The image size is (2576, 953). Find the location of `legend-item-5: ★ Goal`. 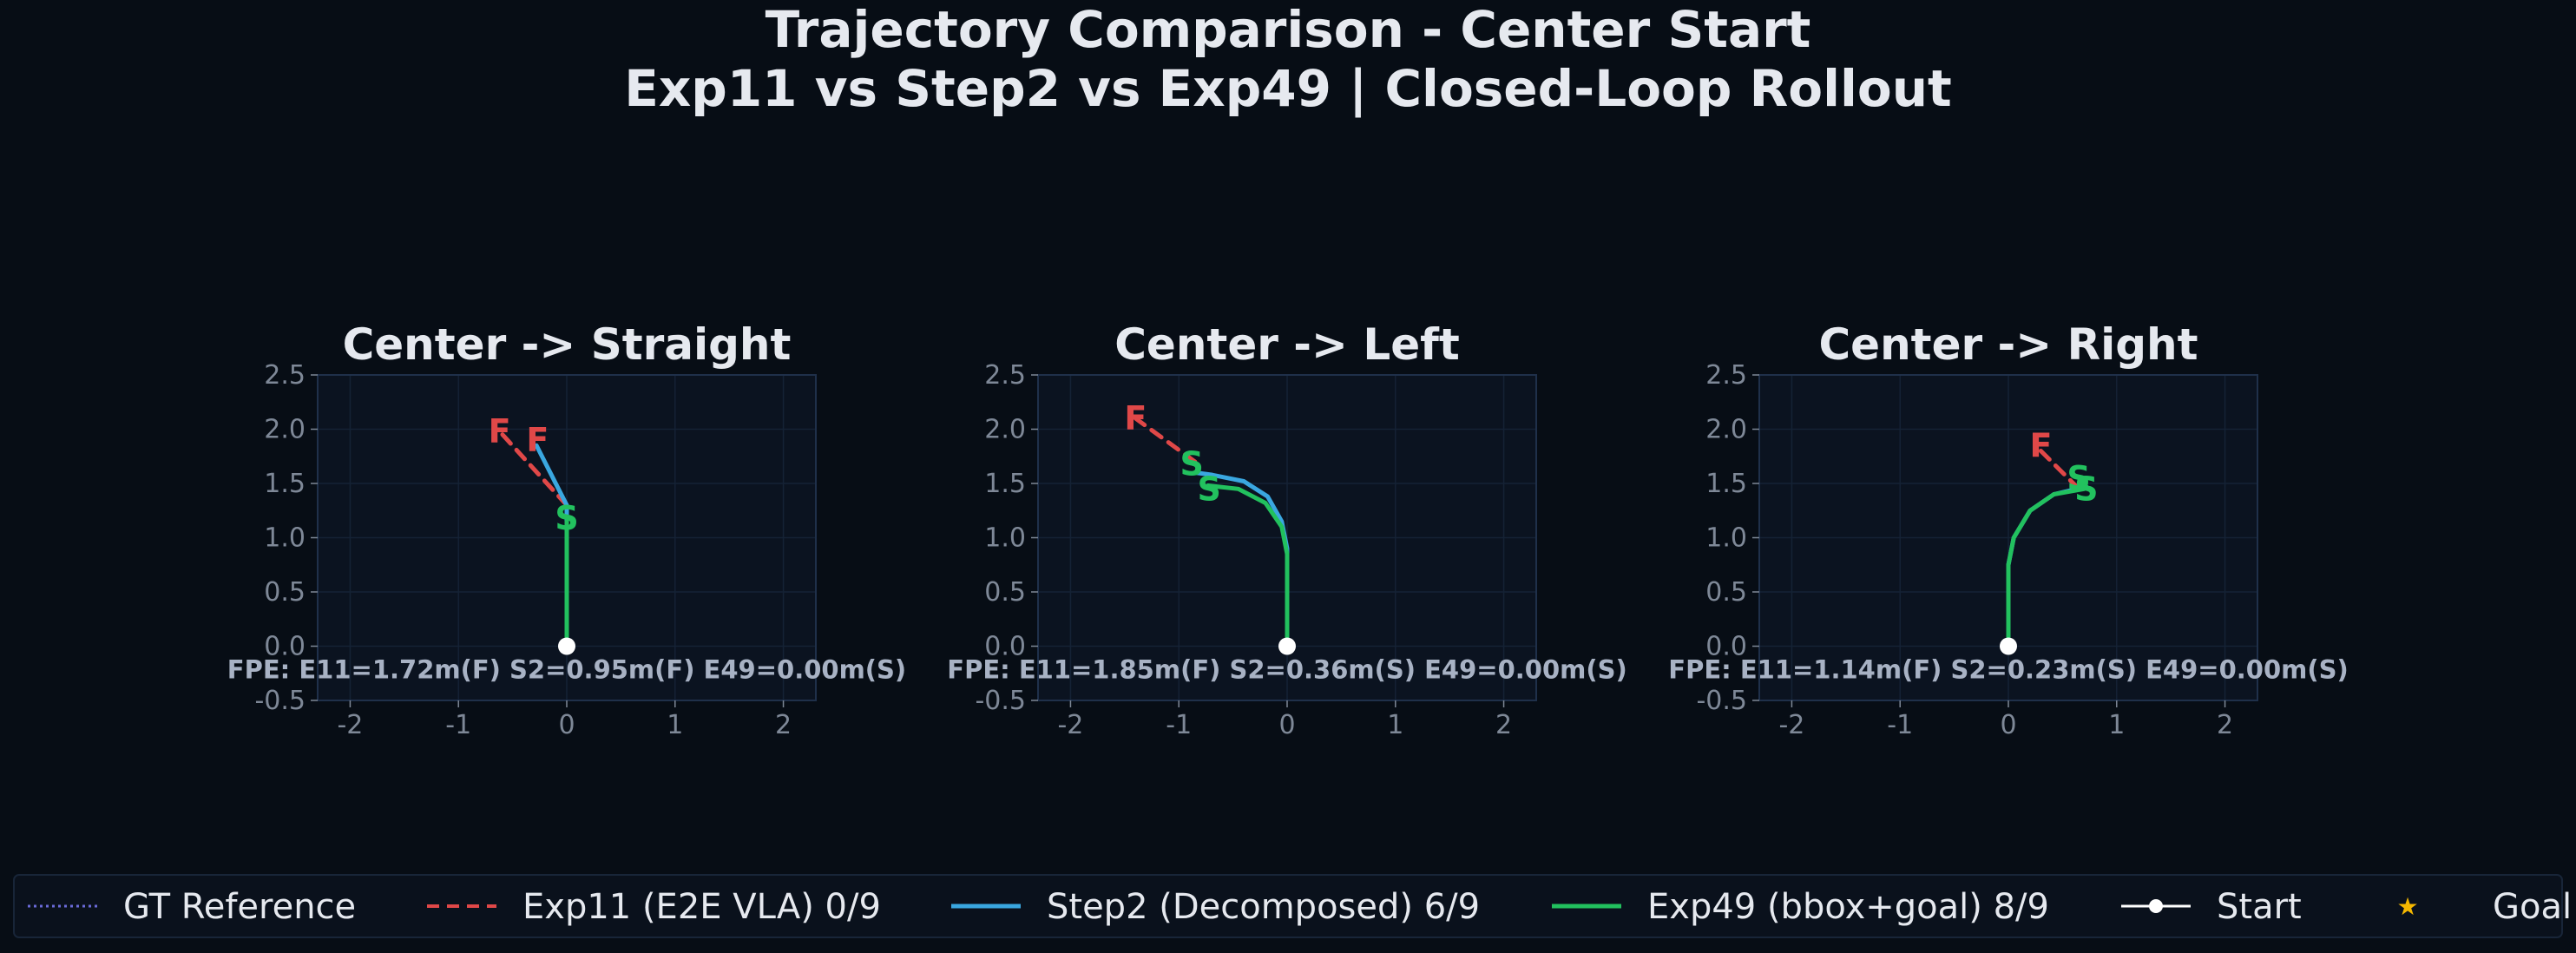

legend-item-5: ★ Goal is located at coordinates (2484, 907).